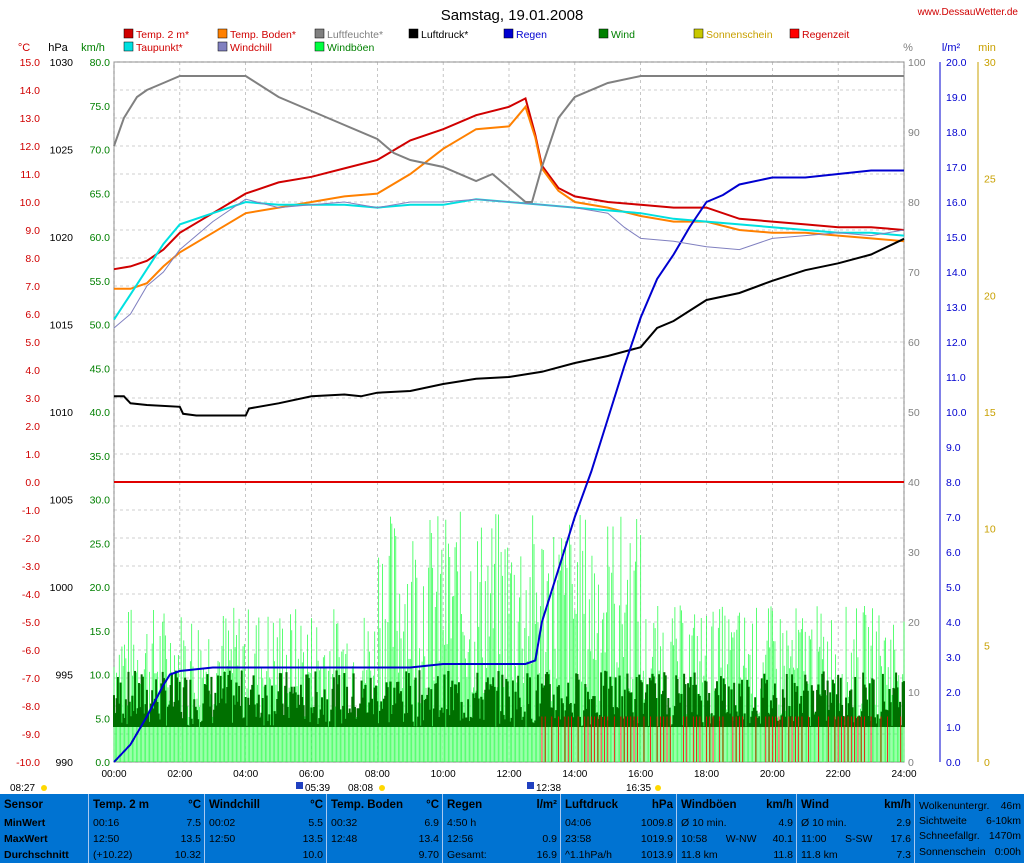 This screenshot has width=1024, height=863. Describe the element at coordinates (737, 805) in the screenshot. I see `stats-column-header: Windböen km/h` at that location.